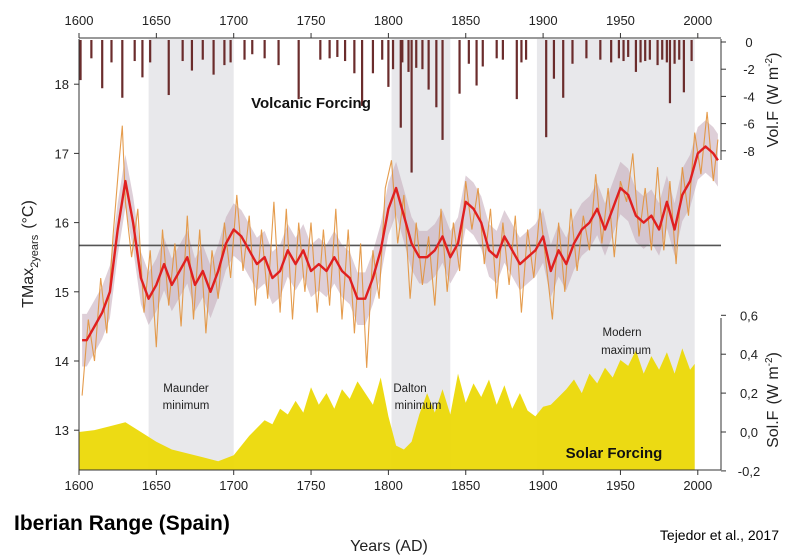 This screenshot has width=801, height=557. Describe the element at coordinates (62, 361) in the screenshot. I see `y-tick-label-14: 14` at that location.